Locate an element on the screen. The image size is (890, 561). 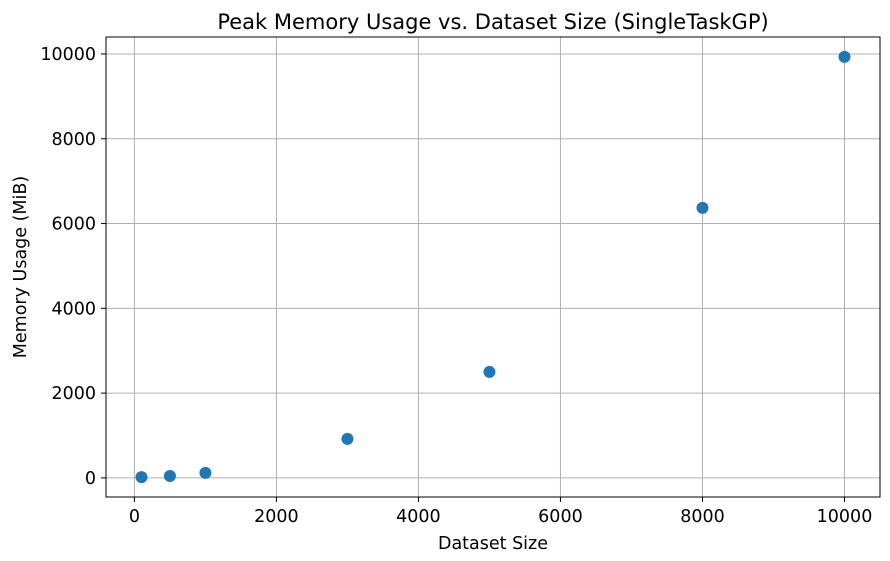
x-tick-label: 2000 is located at coordinates (276, 517).